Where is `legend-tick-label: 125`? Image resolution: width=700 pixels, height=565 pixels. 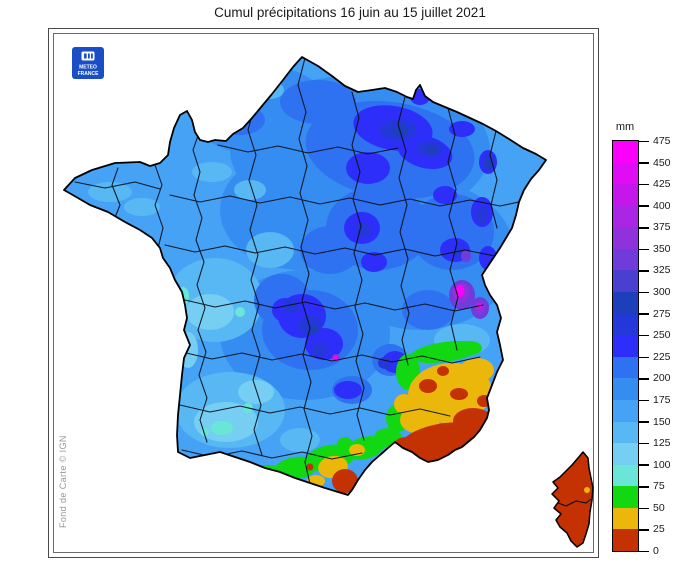 legend-tick-label: 125 is located at coordinates (662, 443).